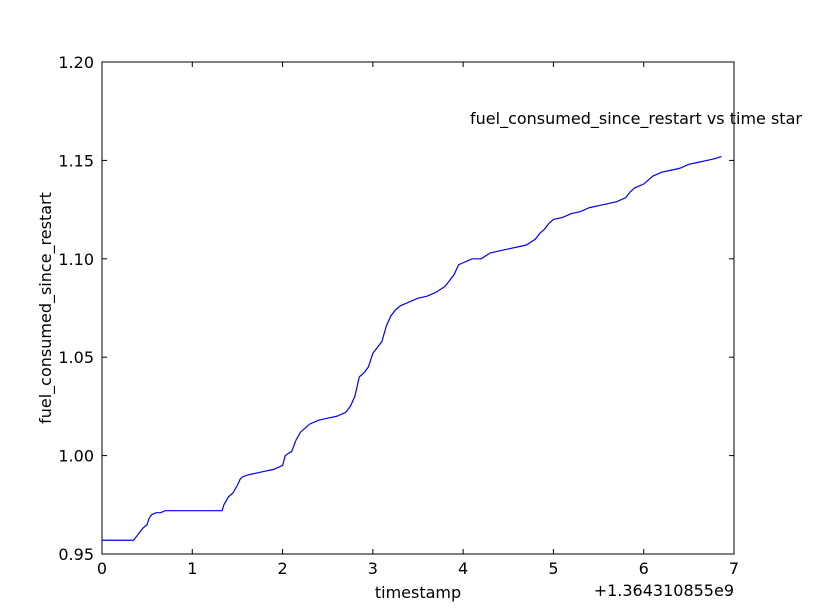  Describe the element at coordinates (76, 357) in the screenshot. I see `y-tick-label: 1.05` at that location.